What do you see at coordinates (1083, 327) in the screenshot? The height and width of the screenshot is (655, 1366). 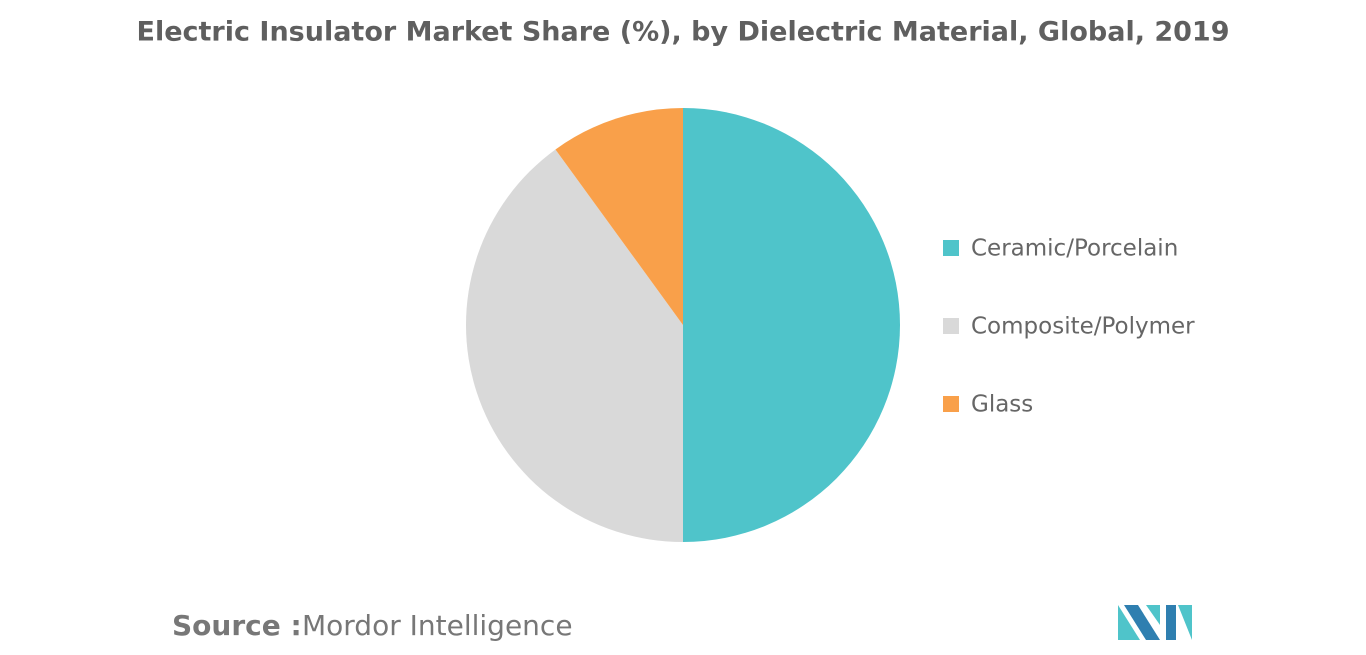 I see `legend-label: Composite/Polymer` at bounding box center [1083, 327].